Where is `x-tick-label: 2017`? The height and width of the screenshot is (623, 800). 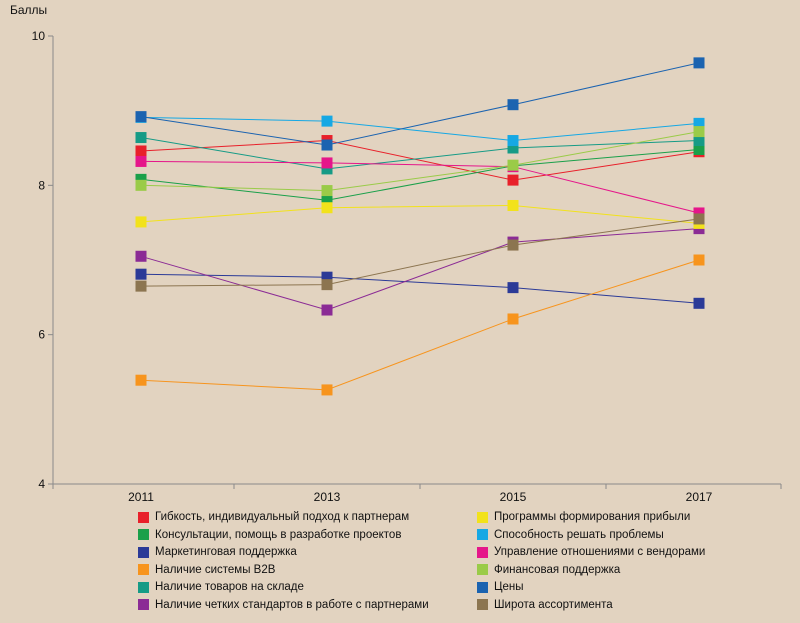
x-tick-label: 2017 is located at coordinates (699, 497).